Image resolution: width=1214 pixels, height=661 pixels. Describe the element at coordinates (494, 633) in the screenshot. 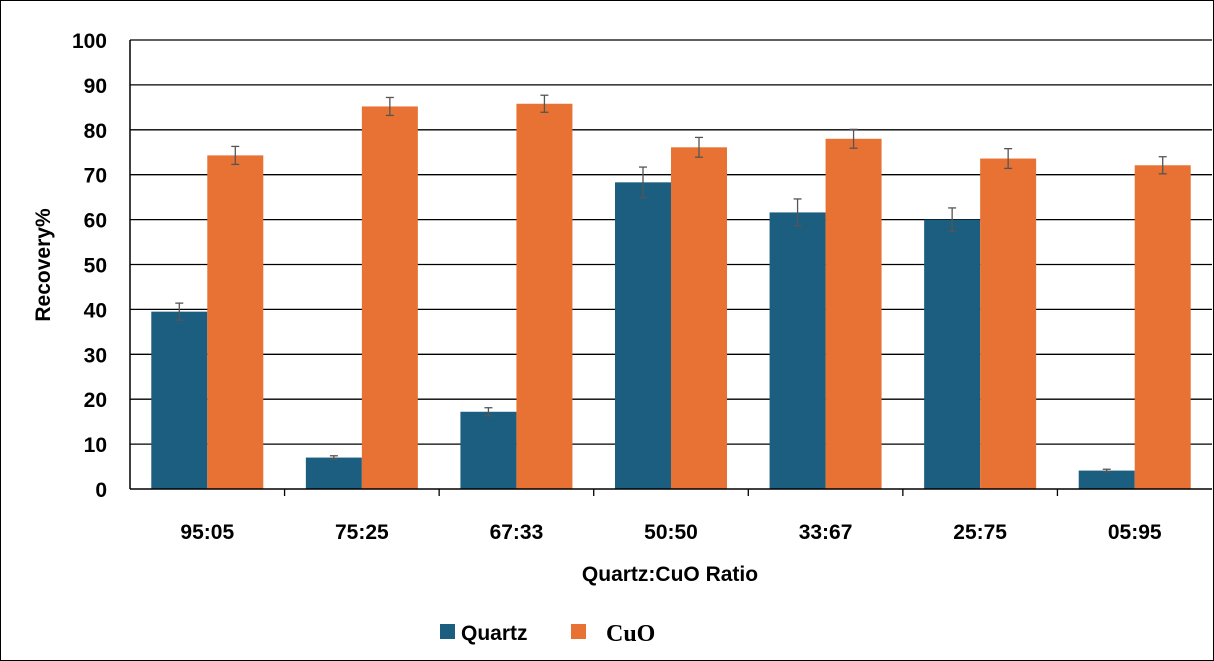

I see `legend-label-quartz: Quartz` at that location.